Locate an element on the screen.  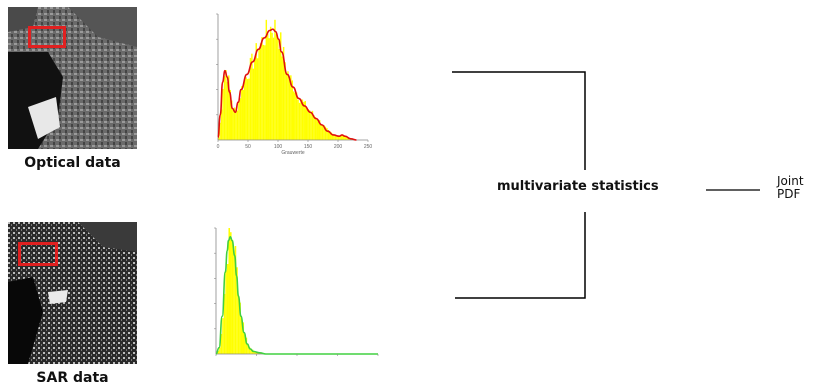
sar-image-texture is located at coordinates (72, 293).